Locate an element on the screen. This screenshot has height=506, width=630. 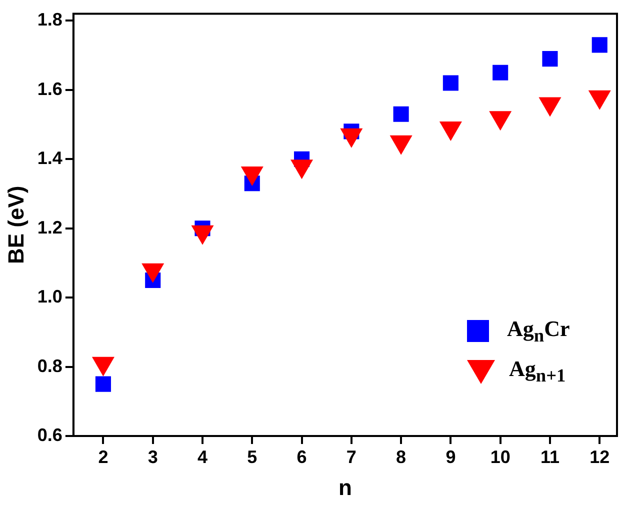
y-tick-label: 1.8 is located at coordinates (49, 20).